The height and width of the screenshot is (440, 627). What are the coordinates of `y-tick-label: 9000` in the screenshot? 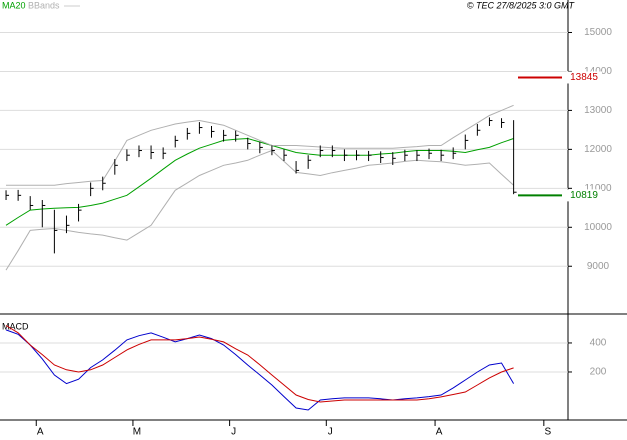 It's located at (598, 266).